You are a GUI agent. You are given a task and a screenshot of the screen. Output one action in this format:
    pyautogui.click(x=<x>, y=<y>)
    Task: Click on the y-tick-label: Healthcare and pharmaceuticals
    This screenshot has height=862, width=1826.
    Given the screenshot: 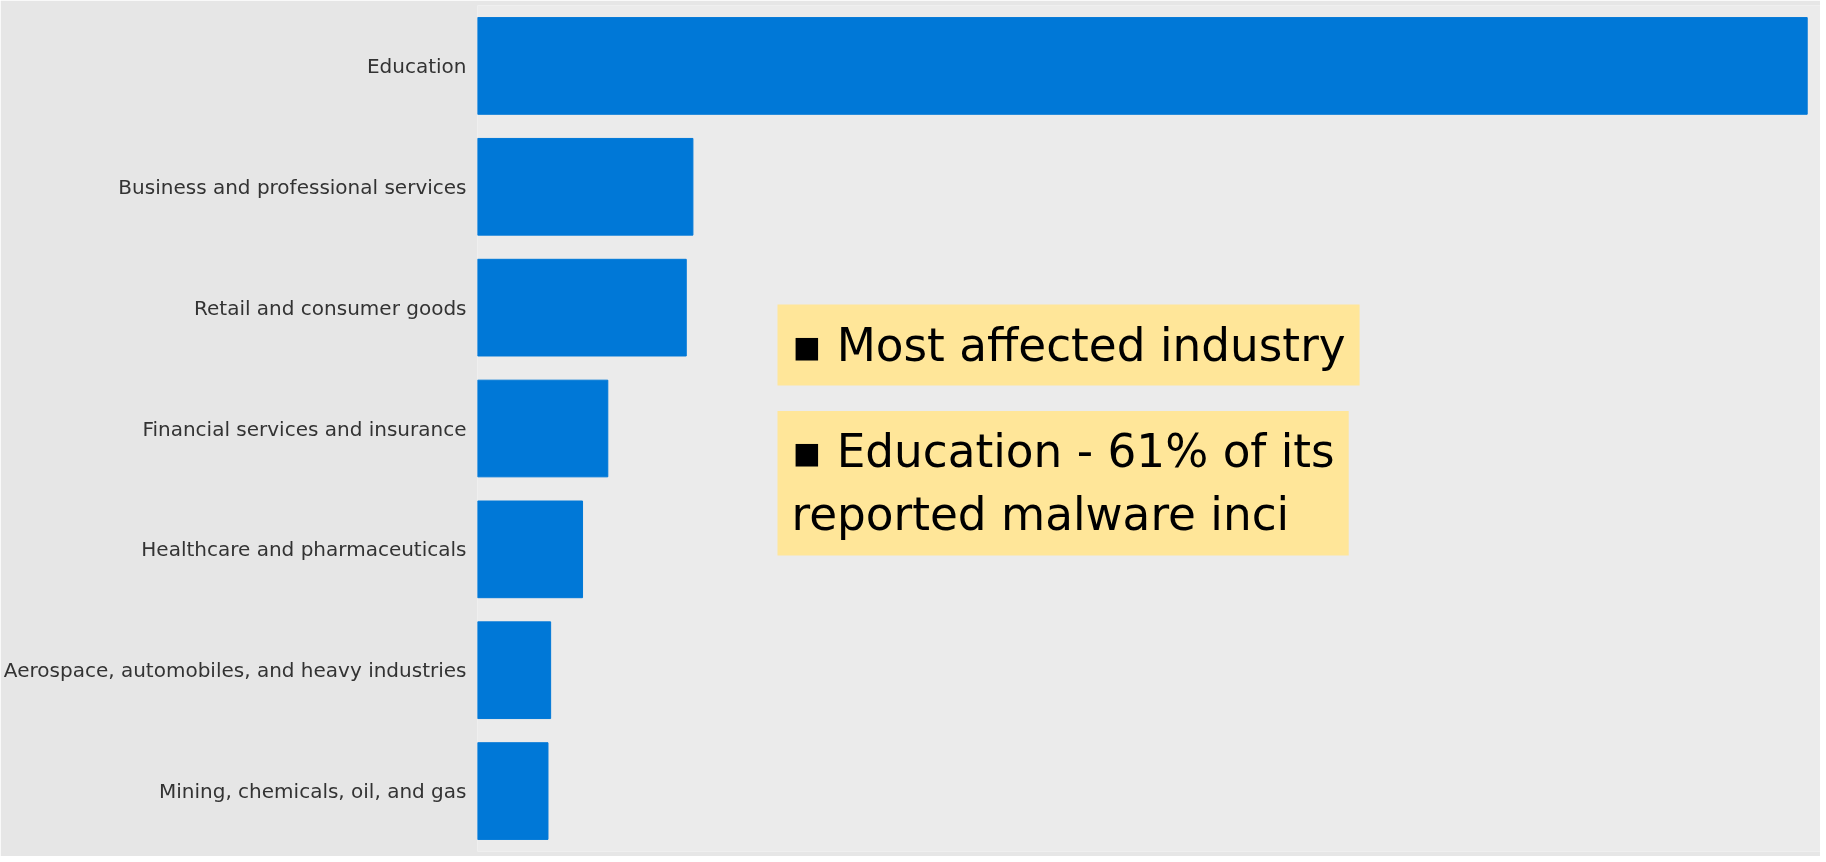 What is the action you would take?
    pyautogui.click(x=304, y=549)
    